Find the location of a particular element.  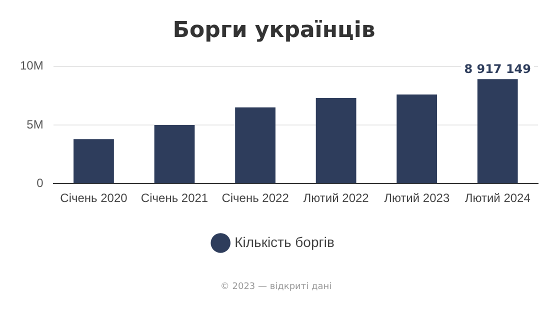

y-tick-label: 0 is located at coordinates (40, 183).